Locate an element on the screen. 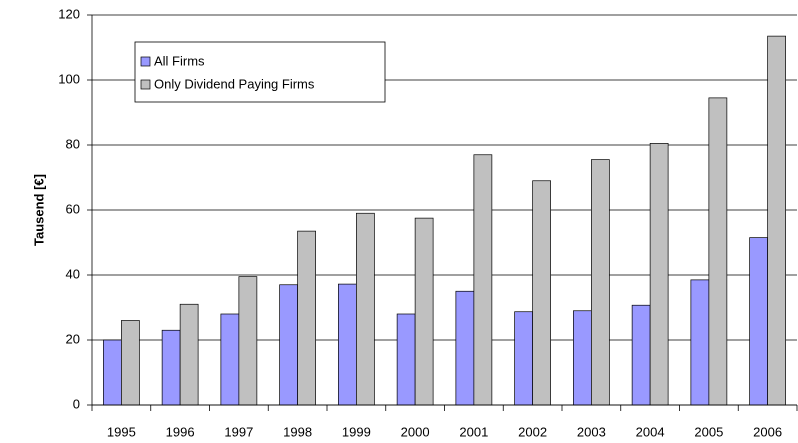 Image resolution: width=798 pixels, height=443 pixels. x-tick-label: 2004 is located at coordinates (650, 431).